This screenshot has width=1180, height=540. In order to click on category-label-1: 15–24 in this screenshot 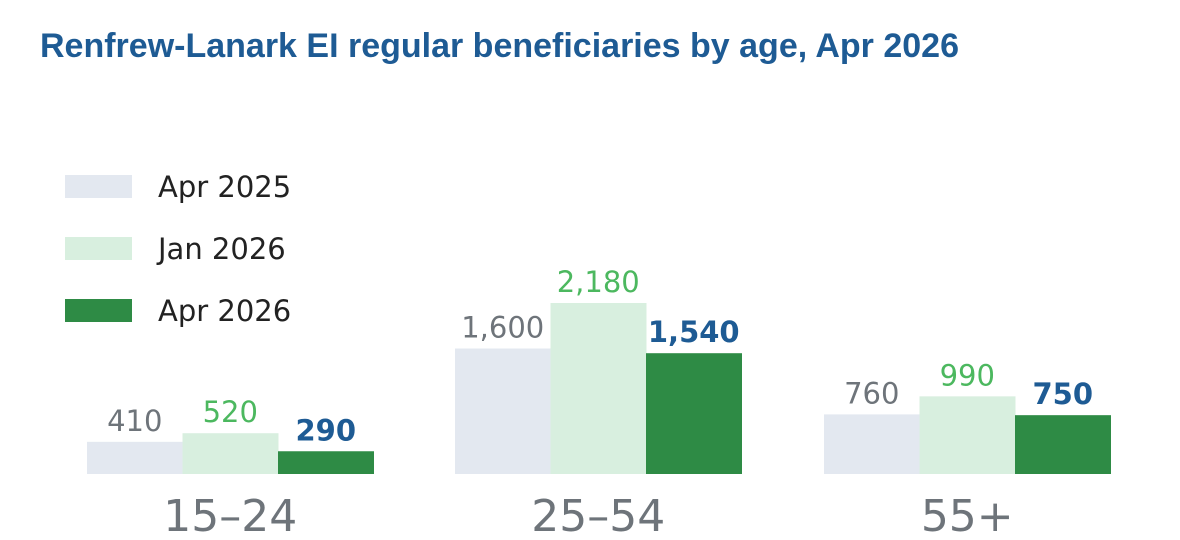, I will do `click(230, 515)`.